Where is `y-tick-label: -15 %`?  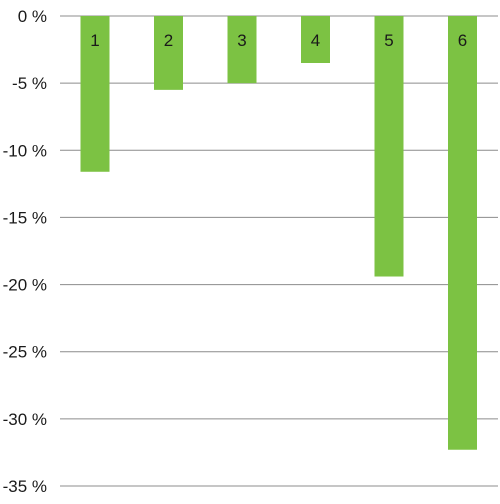
y-tick-label: -15 % is located at coordinates (25, 217).